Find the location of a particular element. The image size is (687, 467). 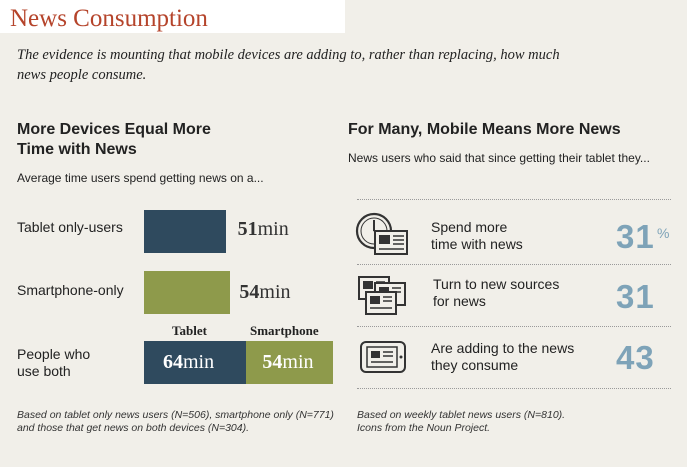

bar-both-smartphone is located at coordinates (289, 362).